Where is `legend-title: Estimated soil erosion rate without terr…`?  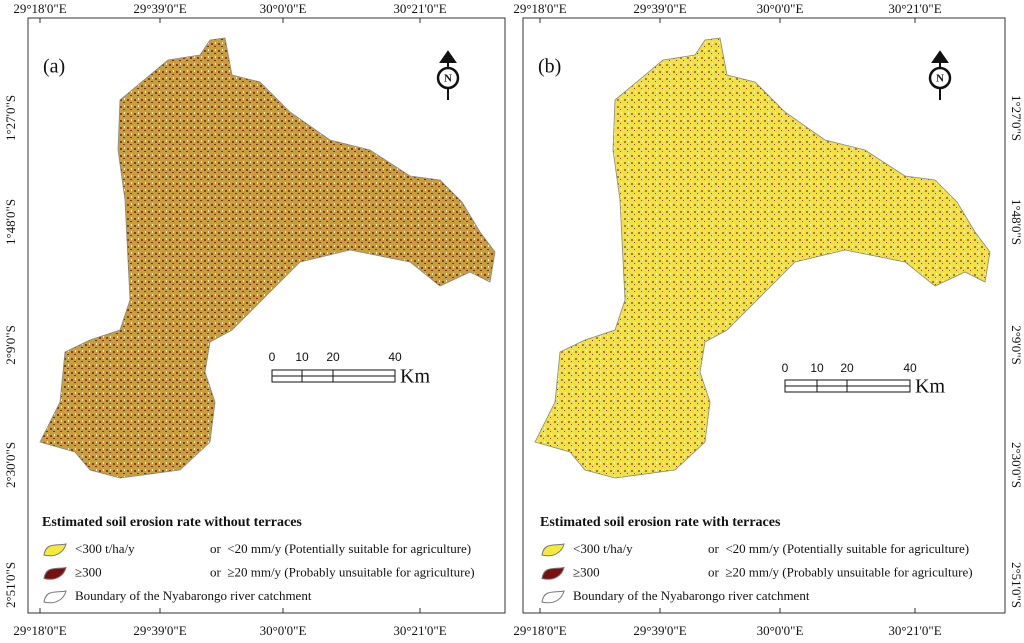 legend-title: Estimated soil erosion rate without terr… is located at coordinates (172, 522).